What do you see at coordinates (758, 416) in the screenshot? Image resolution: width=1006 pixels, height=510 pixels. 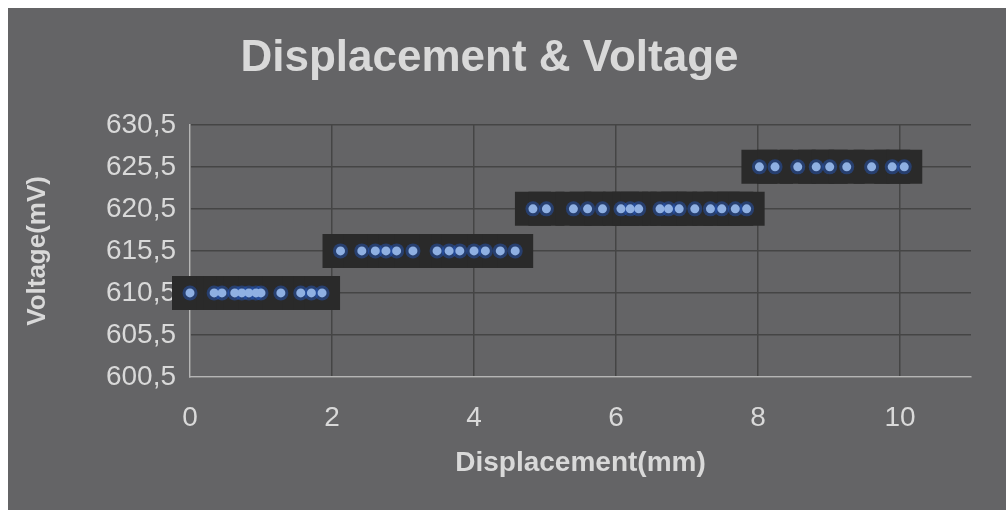 I see `x-tick-label: 8` at bounding box center [758, 416].